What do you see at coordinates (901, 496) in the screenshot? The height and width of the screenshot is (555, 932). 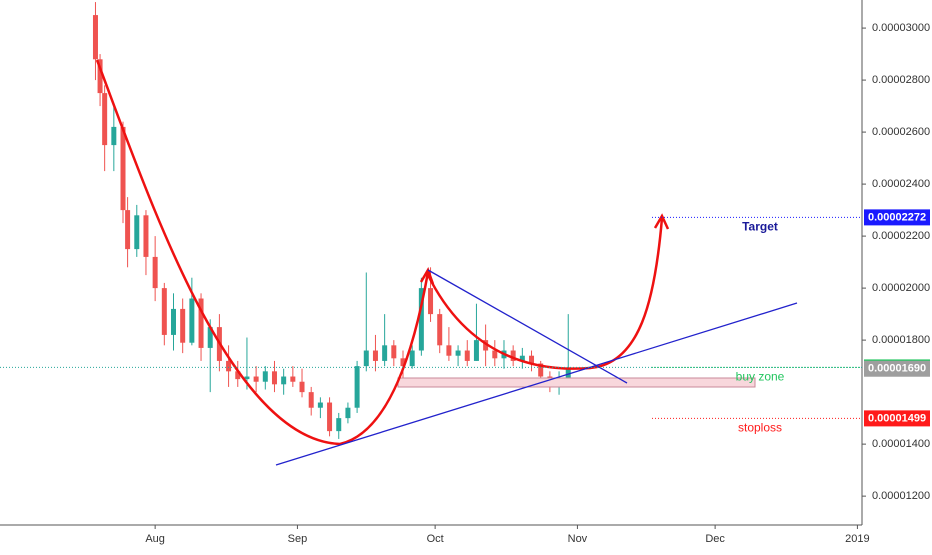 I see `y-tick-label: 0.00001200` at bounding box center [901, 496].